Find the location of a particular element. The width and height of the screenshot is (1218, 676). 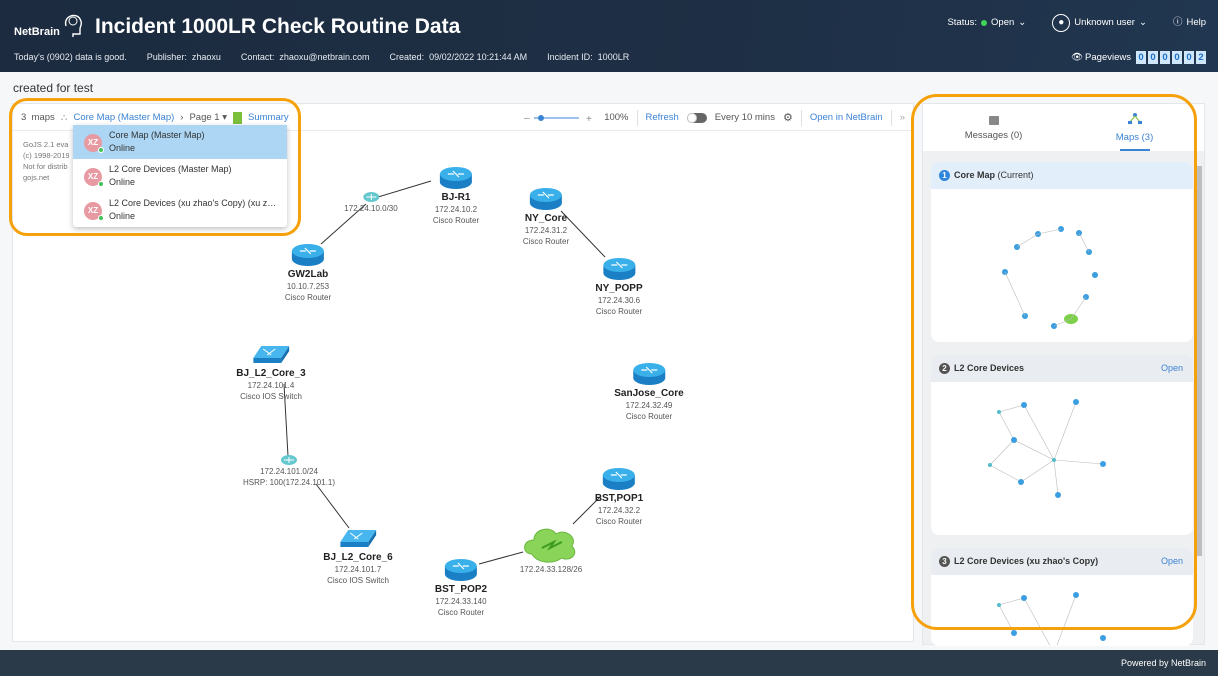

page-label: Page 1 is located at coordinates (204, 117).